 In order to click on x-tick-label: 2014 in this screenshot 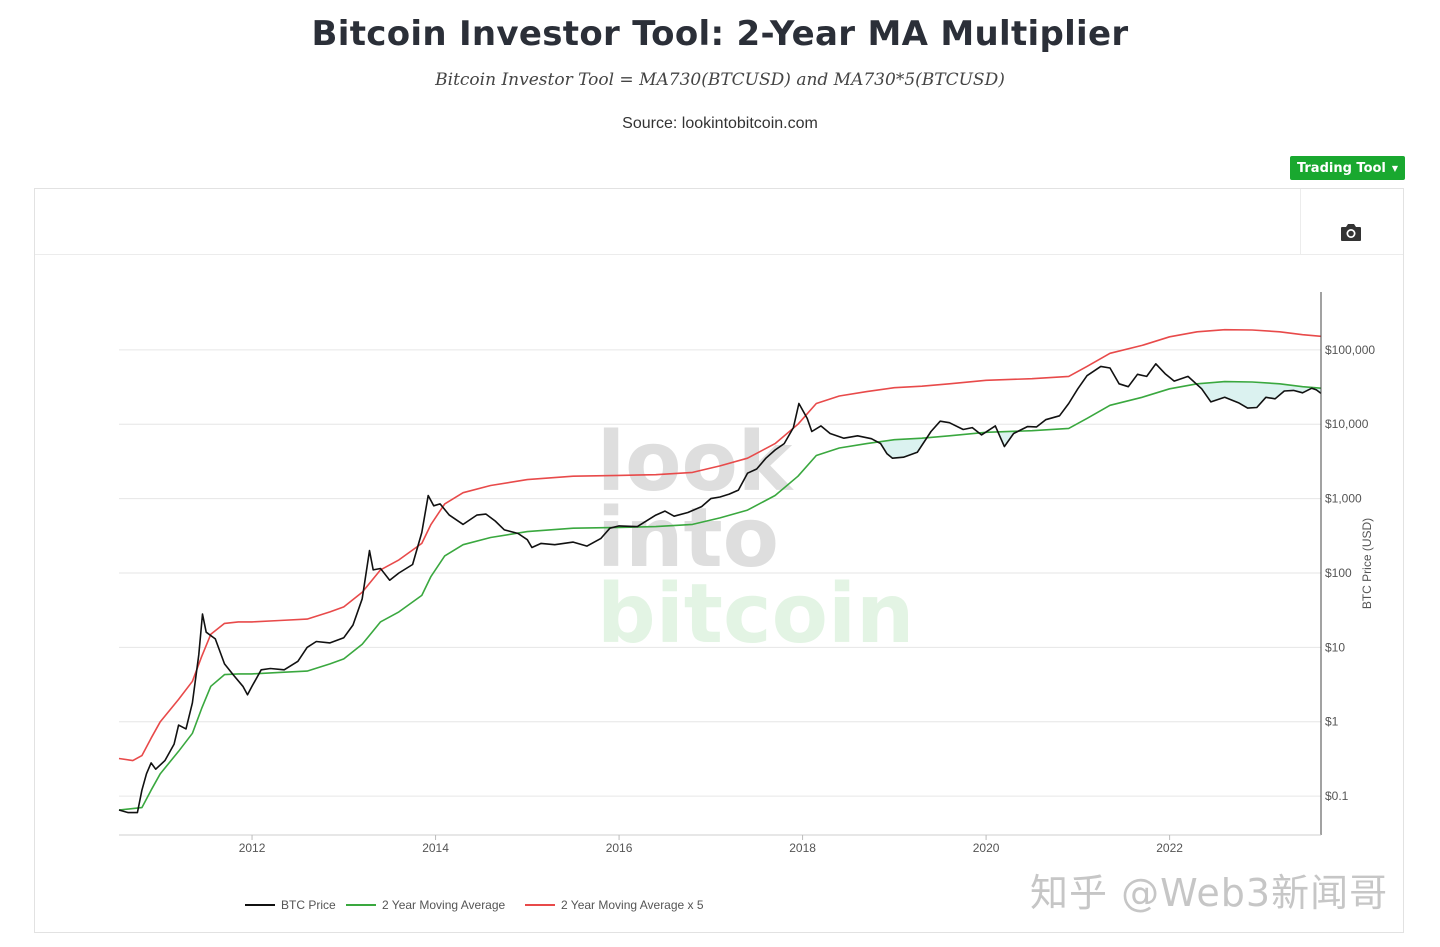, I will do `click(435, 848)`.